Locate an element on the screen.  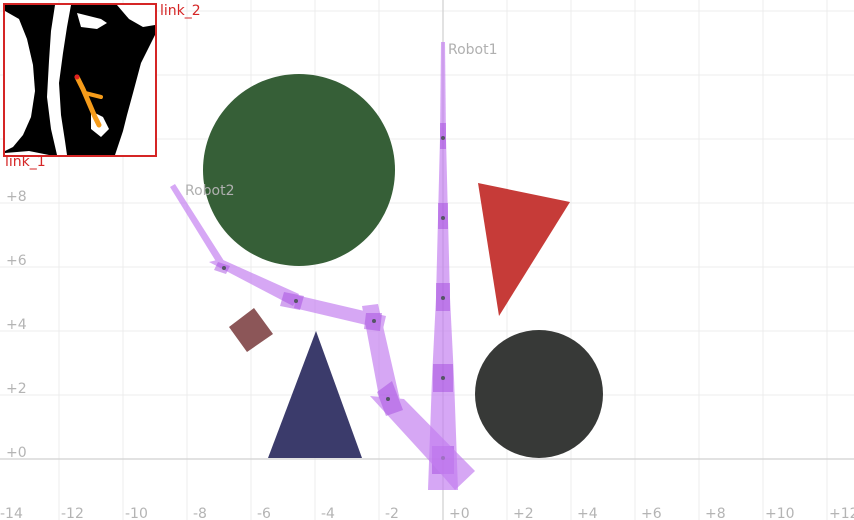
robot1-label: Robot1 is located at coordinates (473, 50).